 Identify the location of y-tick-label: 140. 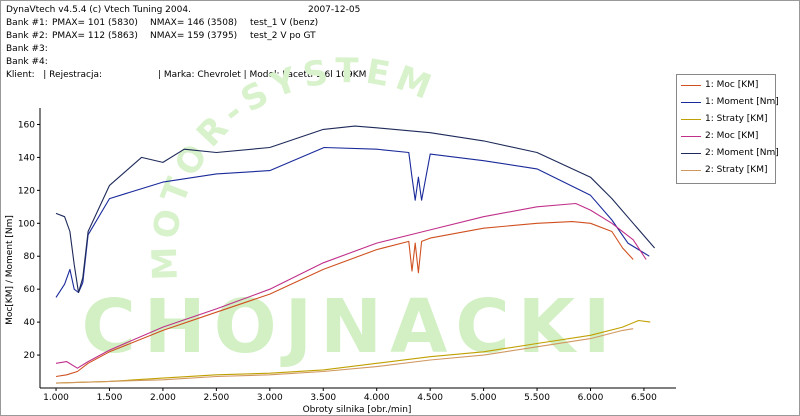
(26, 158).